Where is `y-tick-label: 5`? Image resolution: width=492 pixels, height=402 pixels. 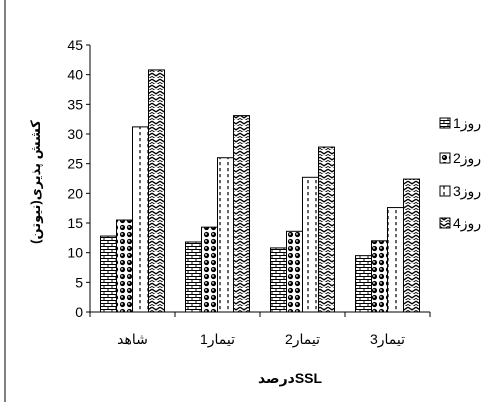 y-tick-label: 5 is located at coordinates (79, 282).